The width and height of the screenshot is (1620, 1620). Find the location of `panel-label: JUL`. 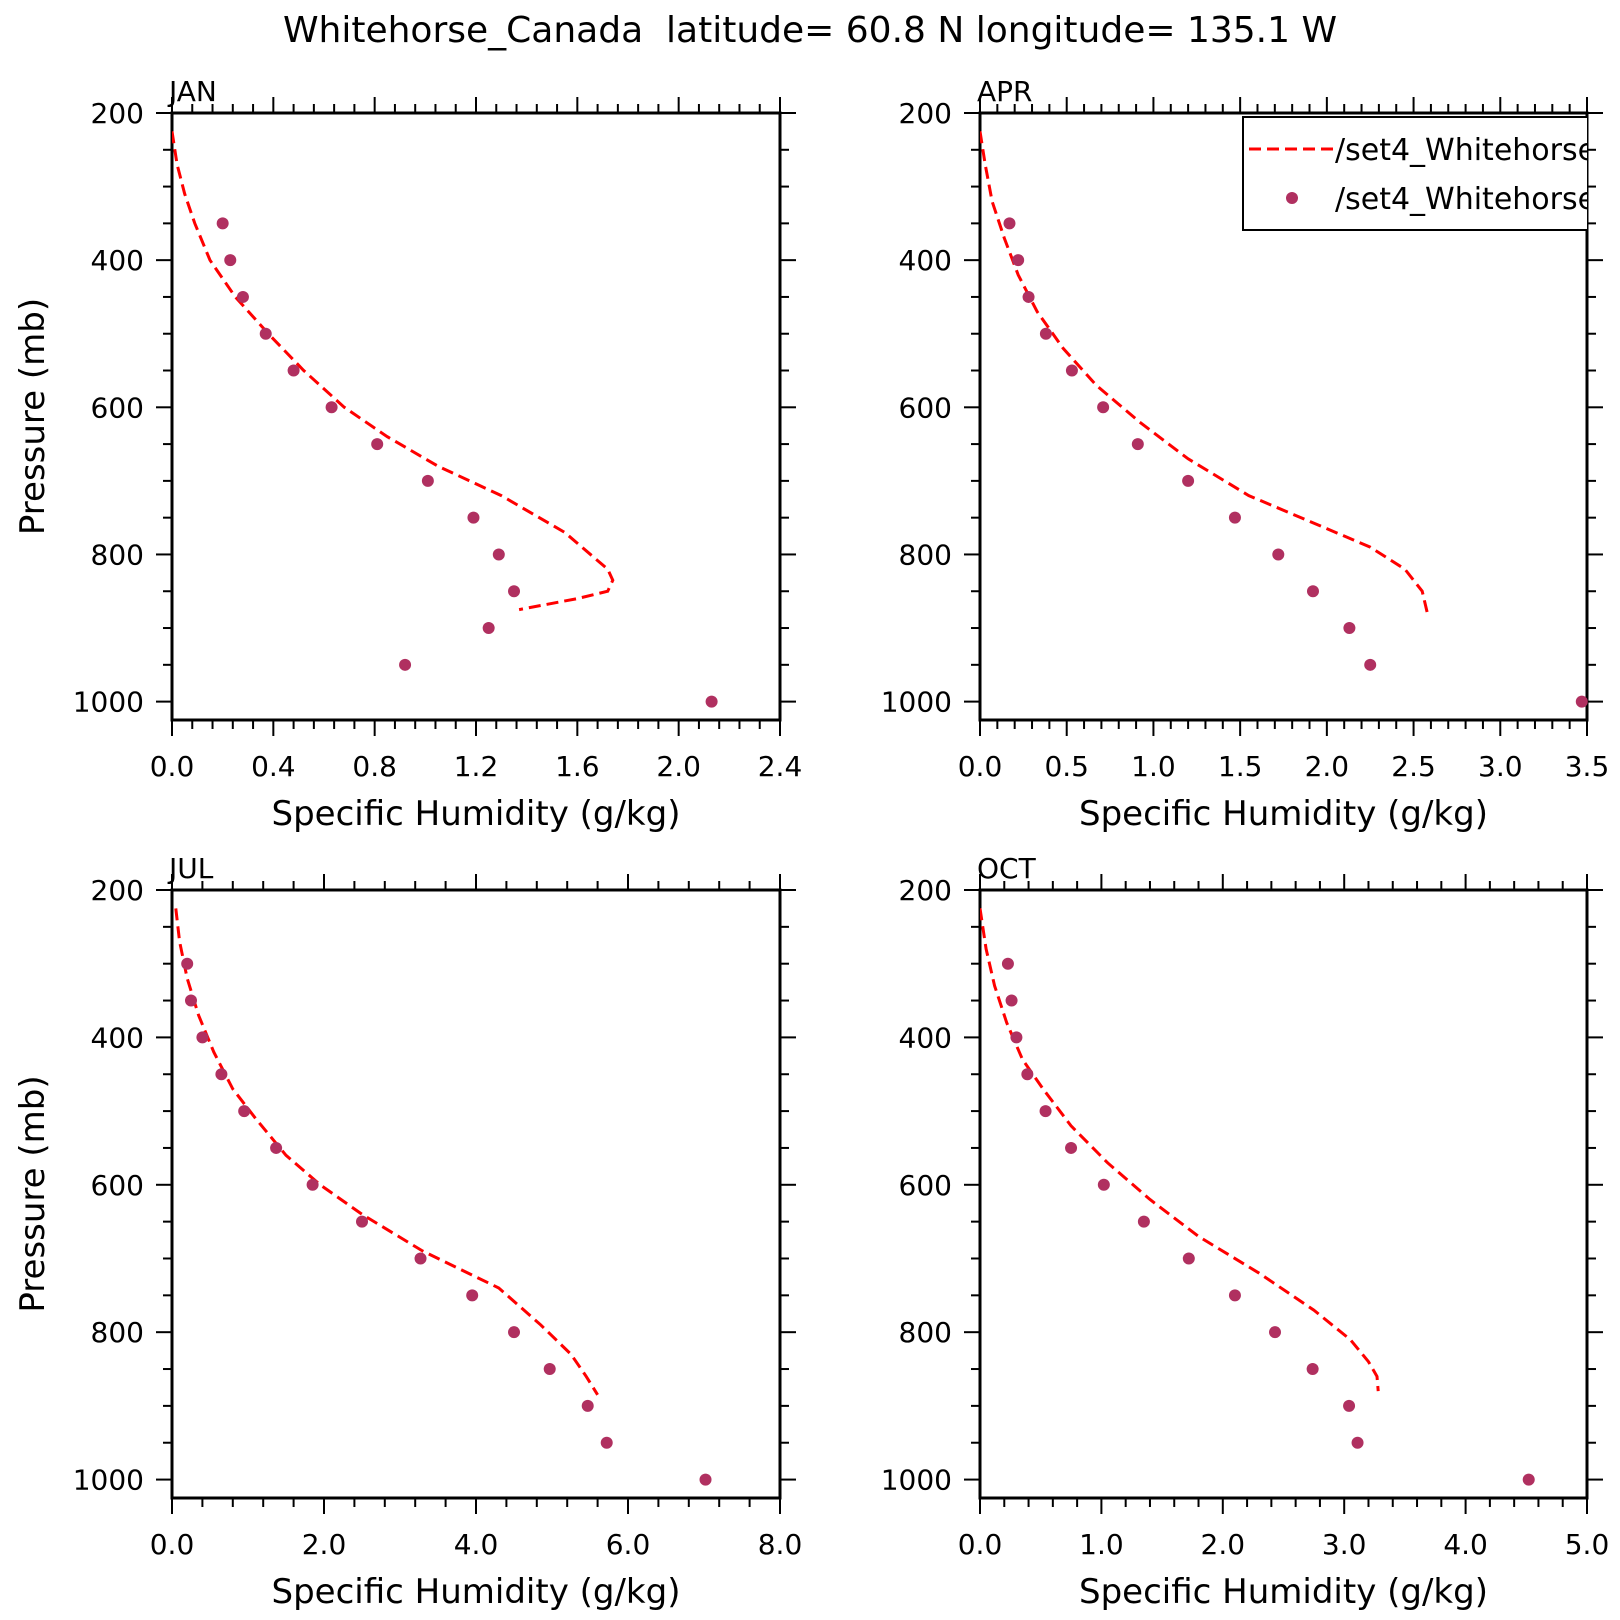

panel-label: JUL is located at coordinates (190, 868).